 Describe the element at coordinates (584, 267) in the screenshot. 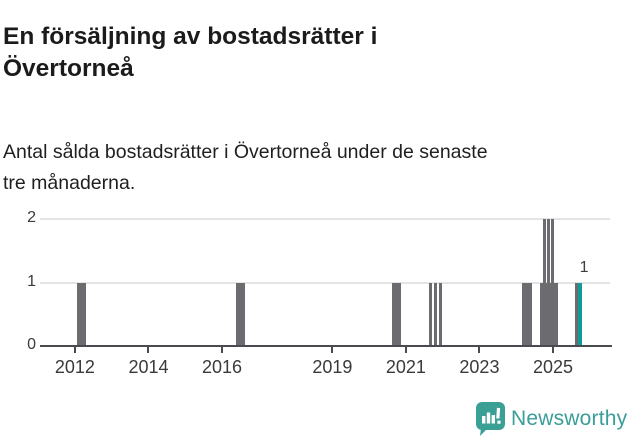

I see `bar-value-label: 1` at that location.